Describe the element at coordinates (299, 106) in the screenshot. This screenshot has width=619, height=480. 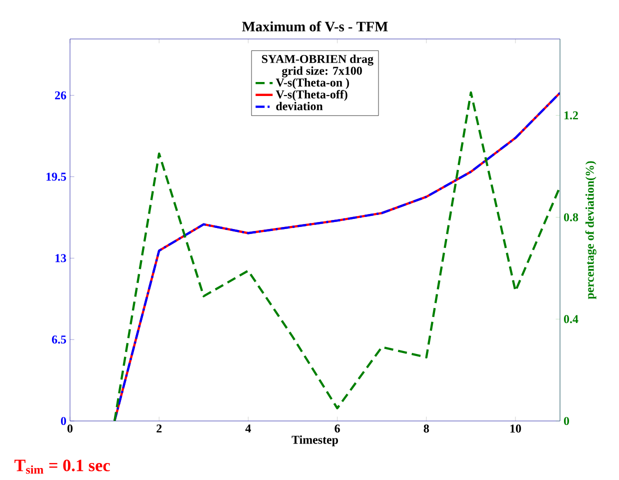
I see `legend-label: deviation` at that location.